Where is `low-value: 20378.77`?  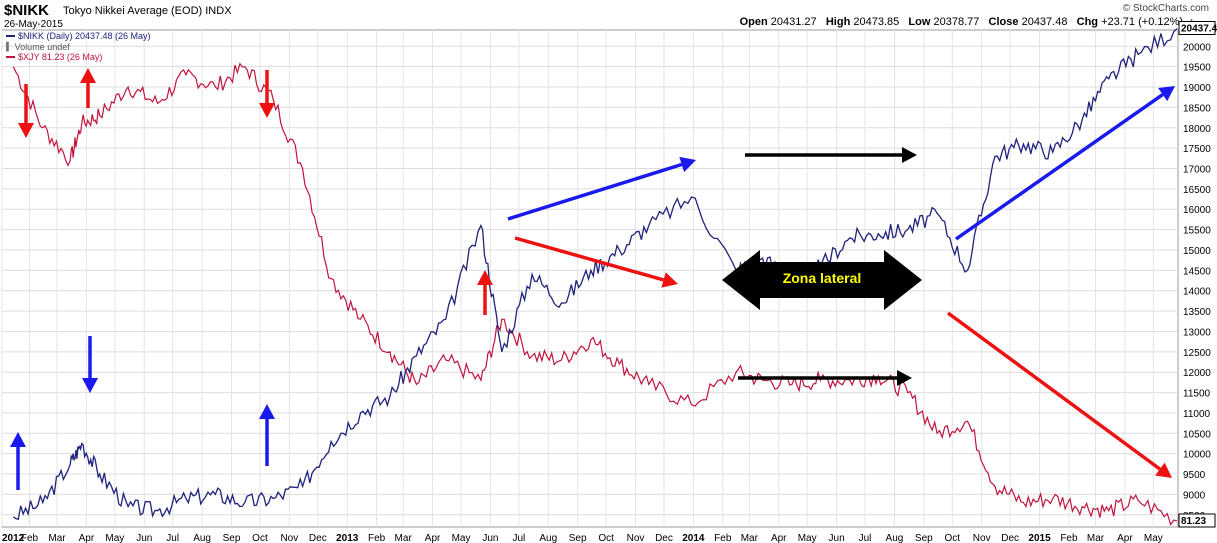 low-value: 20378.77 is located at coordinates (956, 22).